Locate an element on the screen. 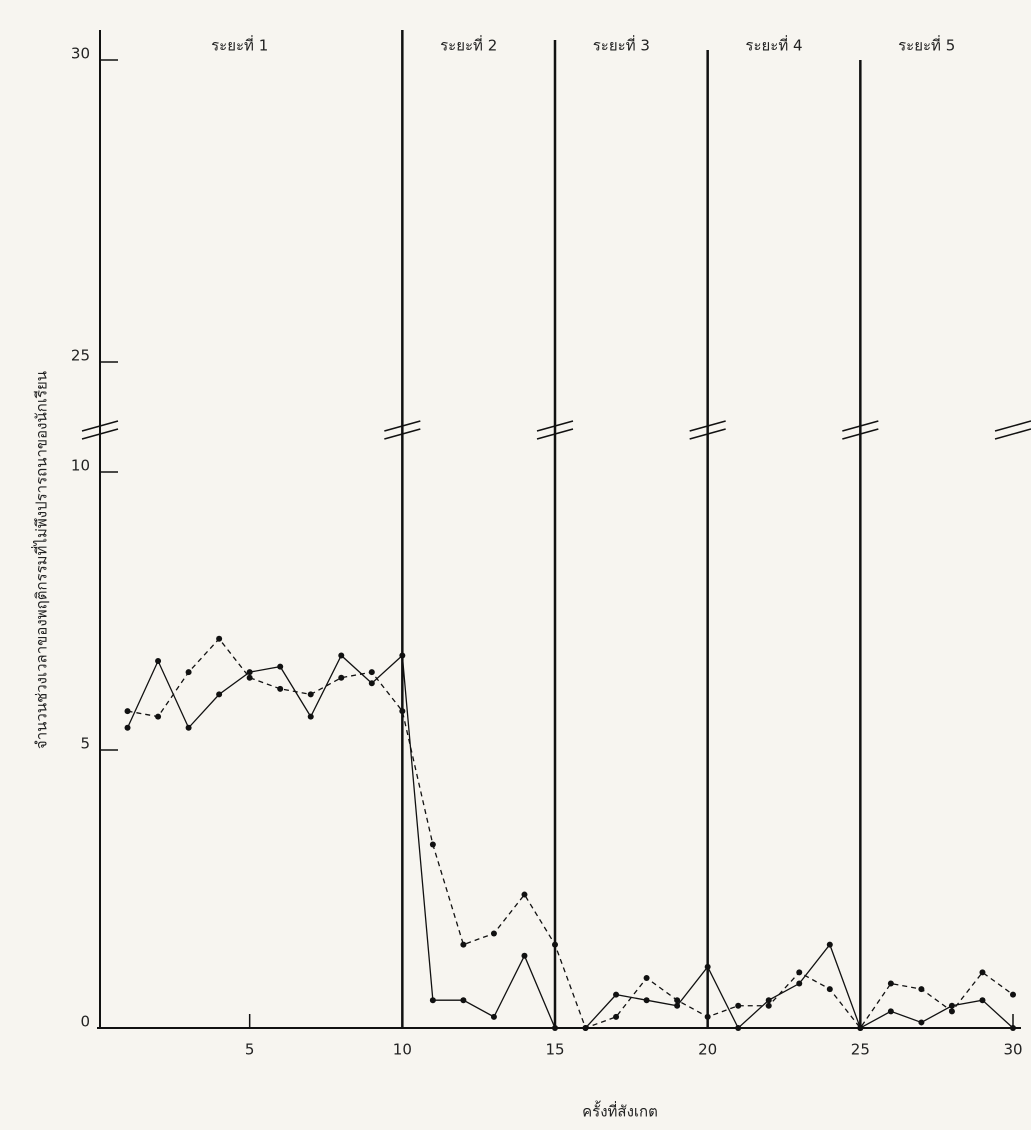 This screenshot has width=1031, height=1130. x-tick-label: 20 is located at coordinates (707, 1050).